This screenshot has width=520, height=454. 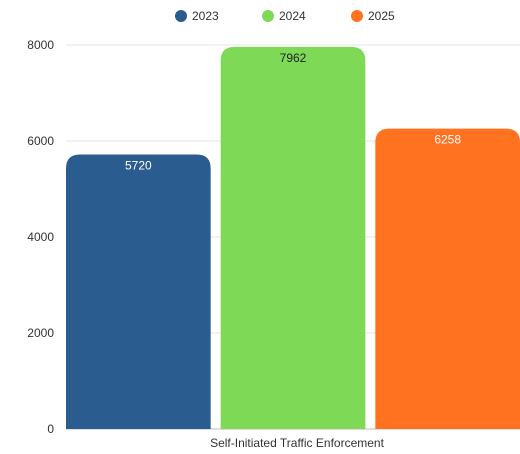 I want to click on legend-marker-2023, so click(x=181, y=16).